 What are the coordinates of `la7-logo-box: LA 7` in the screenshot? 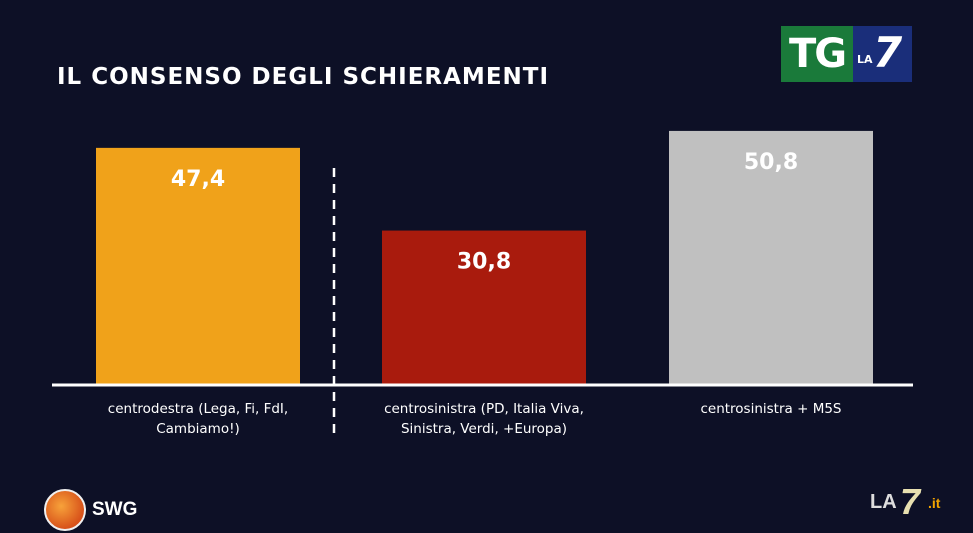 It's located at (882, 54).